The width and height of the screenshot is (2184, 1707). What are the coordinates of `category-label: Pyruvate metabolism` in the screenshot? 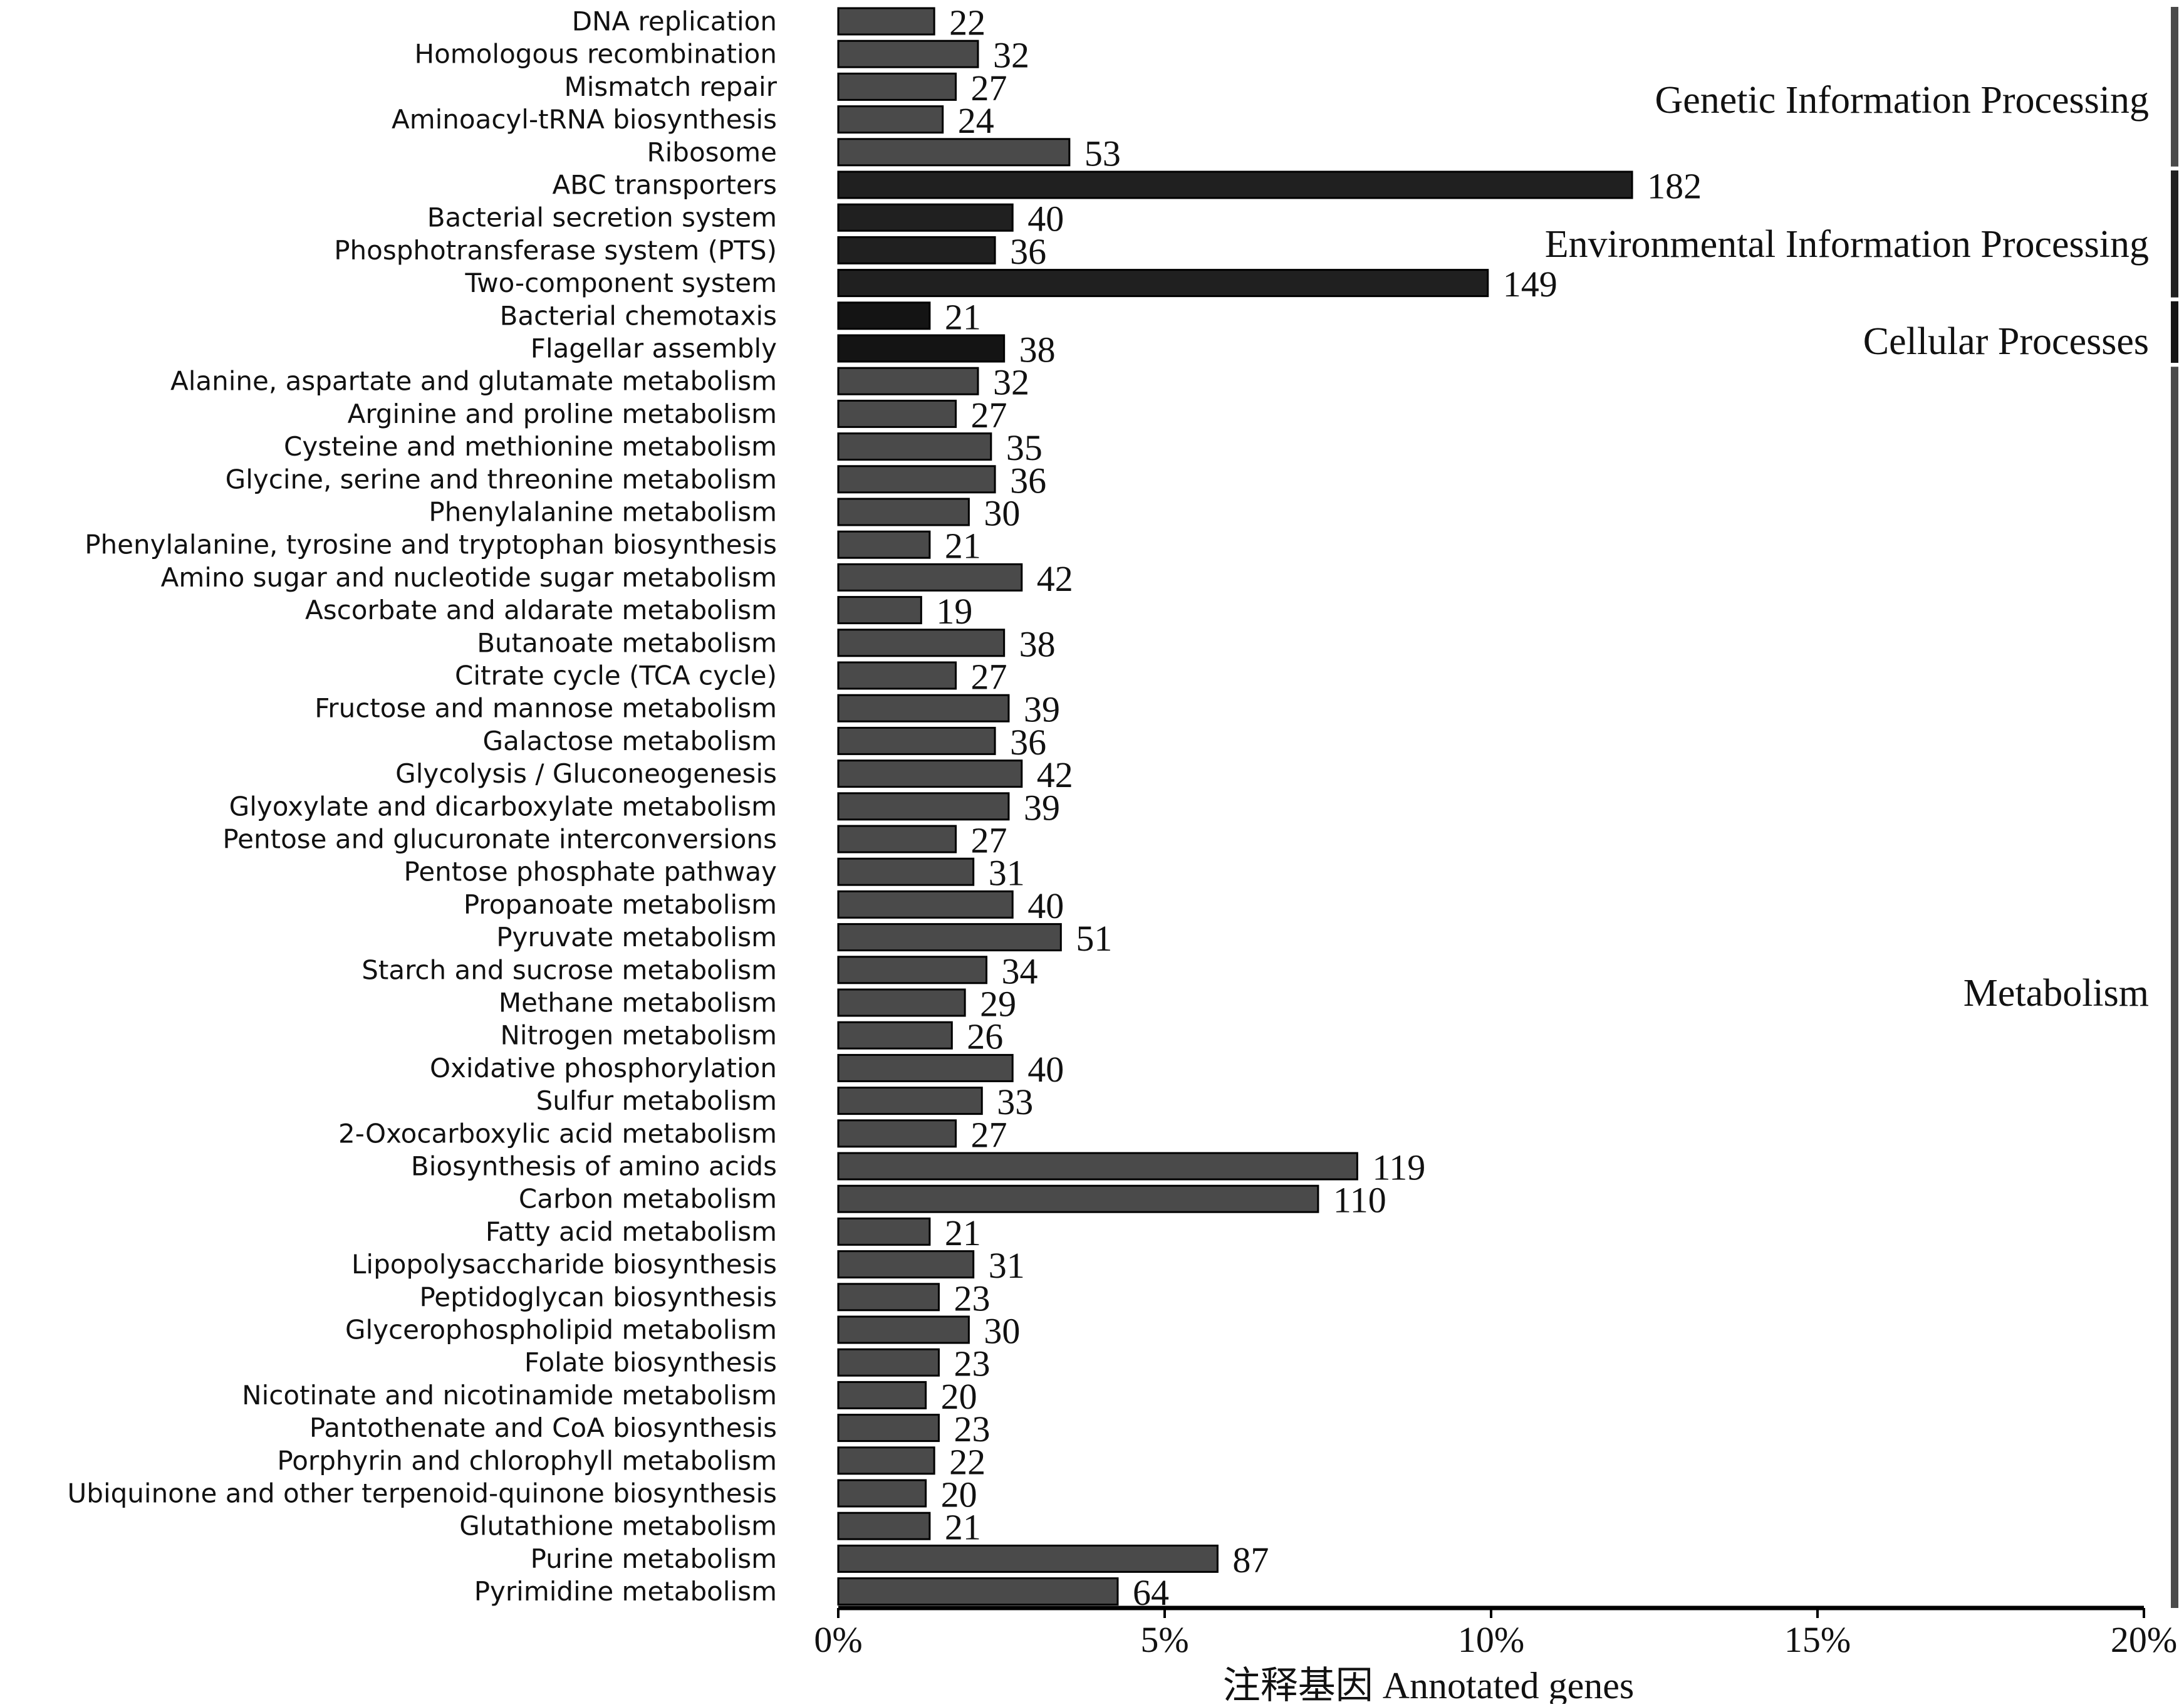 It's located at (636, 938).